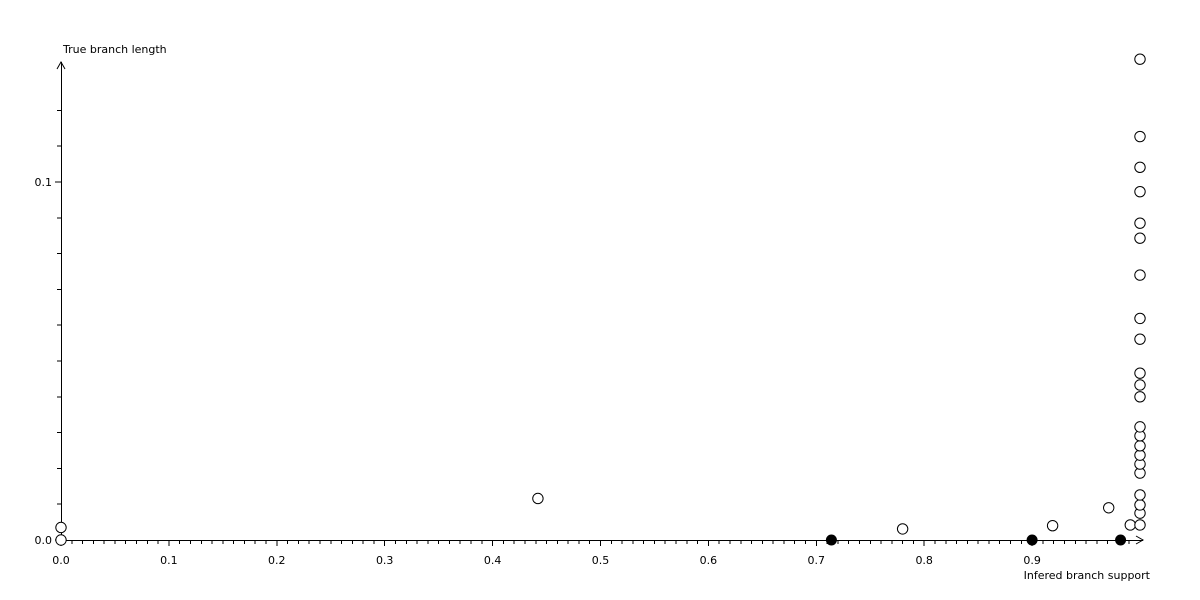 The width and height of the screenshot is (1200, 600). What do you see at coordinates (115, 49) in the screenshot?
I see `y-axis-title: True branch length` at bounding box center [115, 49].